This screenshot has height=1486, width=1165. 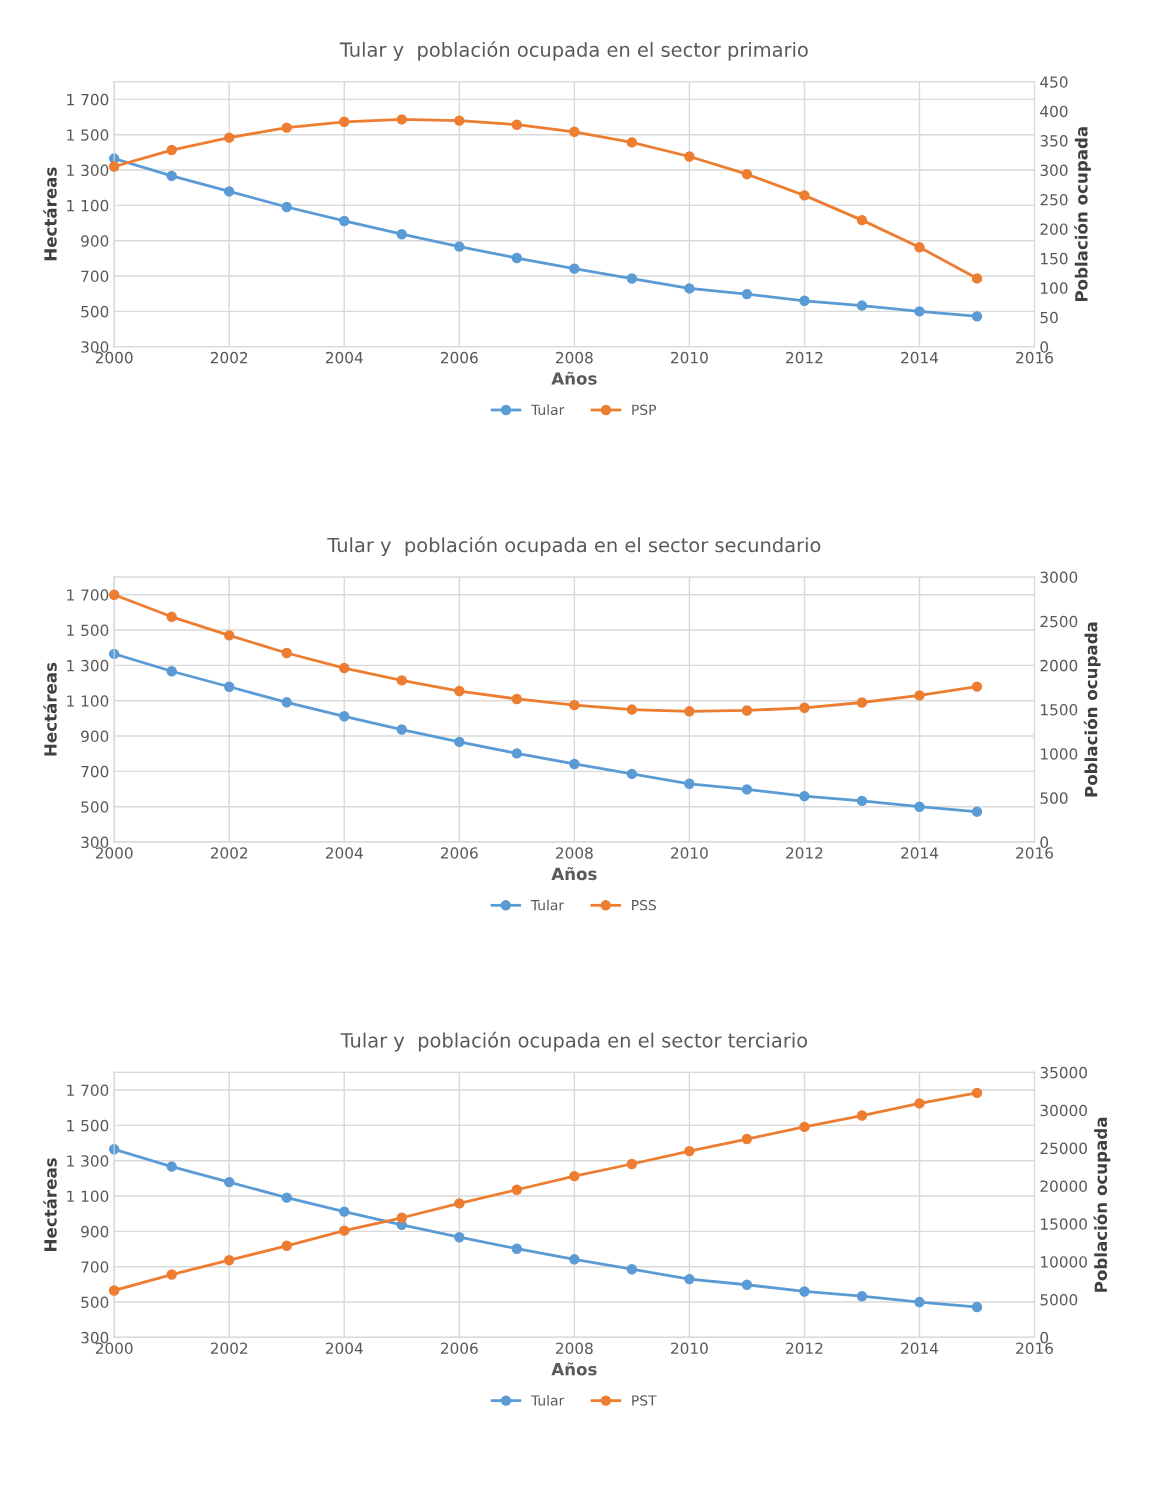 What do you see at coordinates (1059, 710) in the screenshot?
I see `y2-tick-label: 1500` at bounding box center [1059, 710].